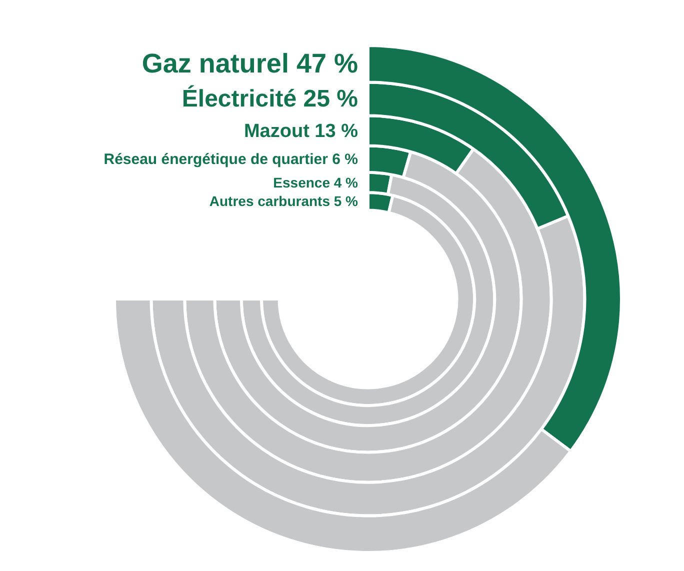  I want to click on text: Autres carburants 5 %, so click(283, 201).